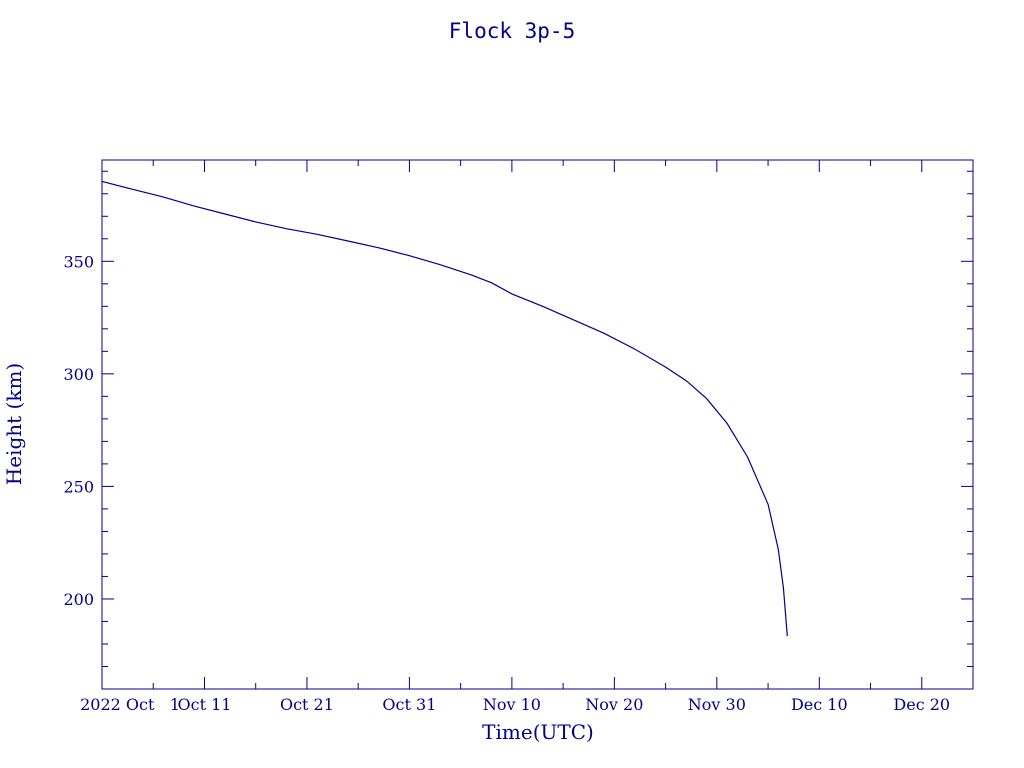  Describe the element at coordinates (819, 704) in the screenshot. I see `x-tick-label: Dec 10` at that location.